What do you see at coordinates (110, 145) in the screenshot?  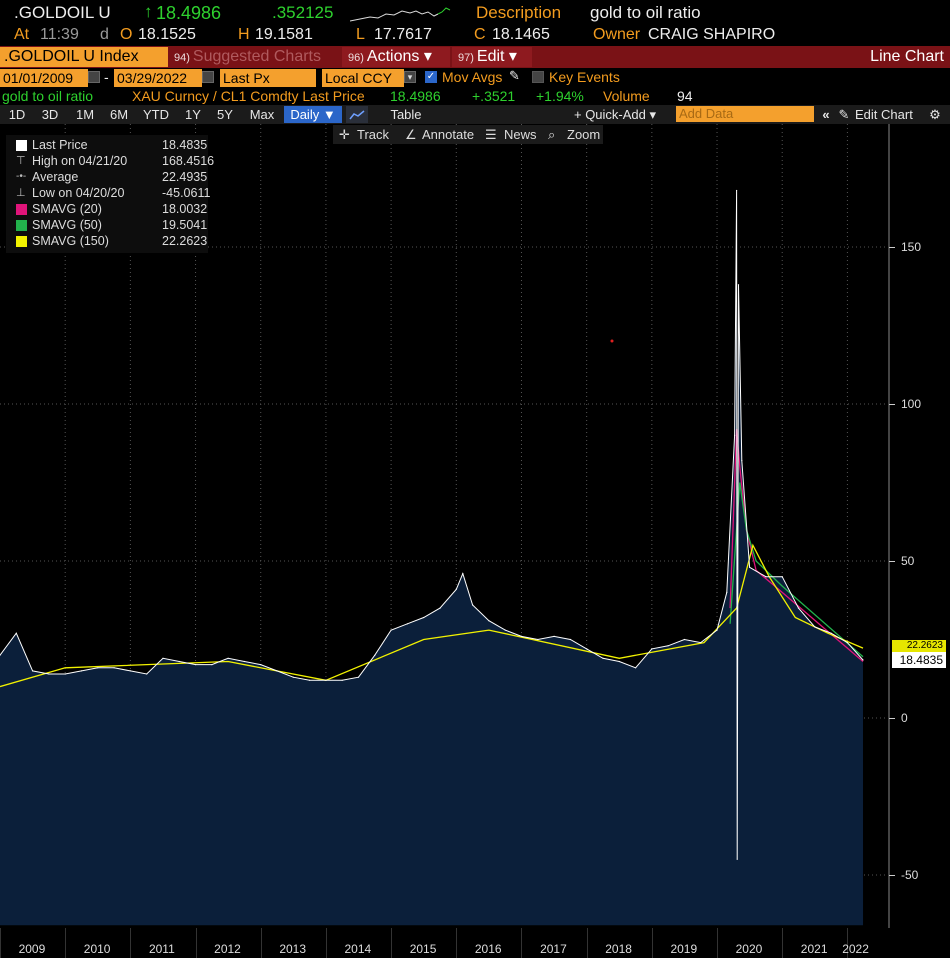 I see `legend-last-price: Last Price 18.4835` at bounding box center [110, 145].